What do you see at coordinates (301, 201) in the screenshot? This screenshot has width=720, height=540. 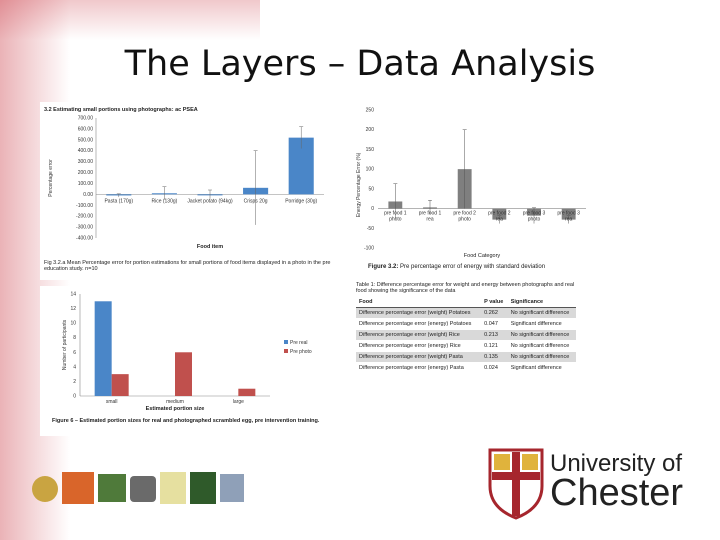 I see `x-tick-label: Porridge (30g)` at bounding box center [301, 201].